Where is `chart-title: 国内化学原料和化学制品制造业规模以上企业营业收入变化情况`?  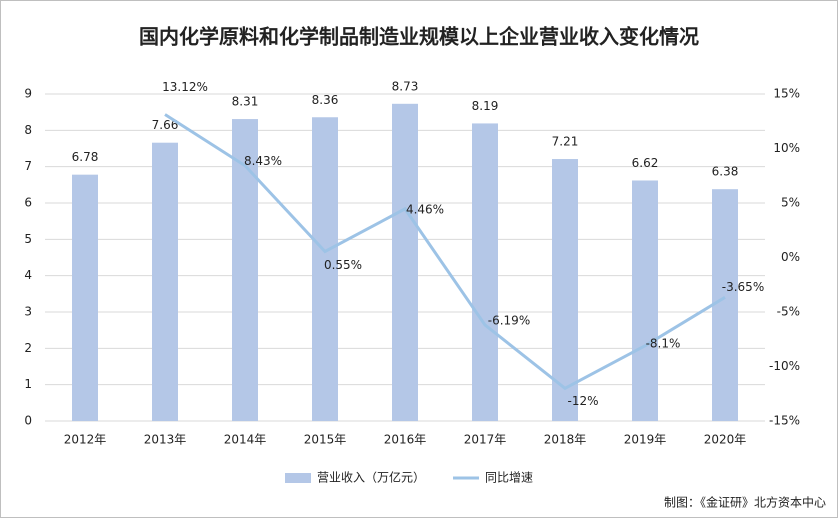 chart-title: 国内化学原料和化学制品制造业规模以上企业营业收入变化情况 is located at coordinates (419, 37).